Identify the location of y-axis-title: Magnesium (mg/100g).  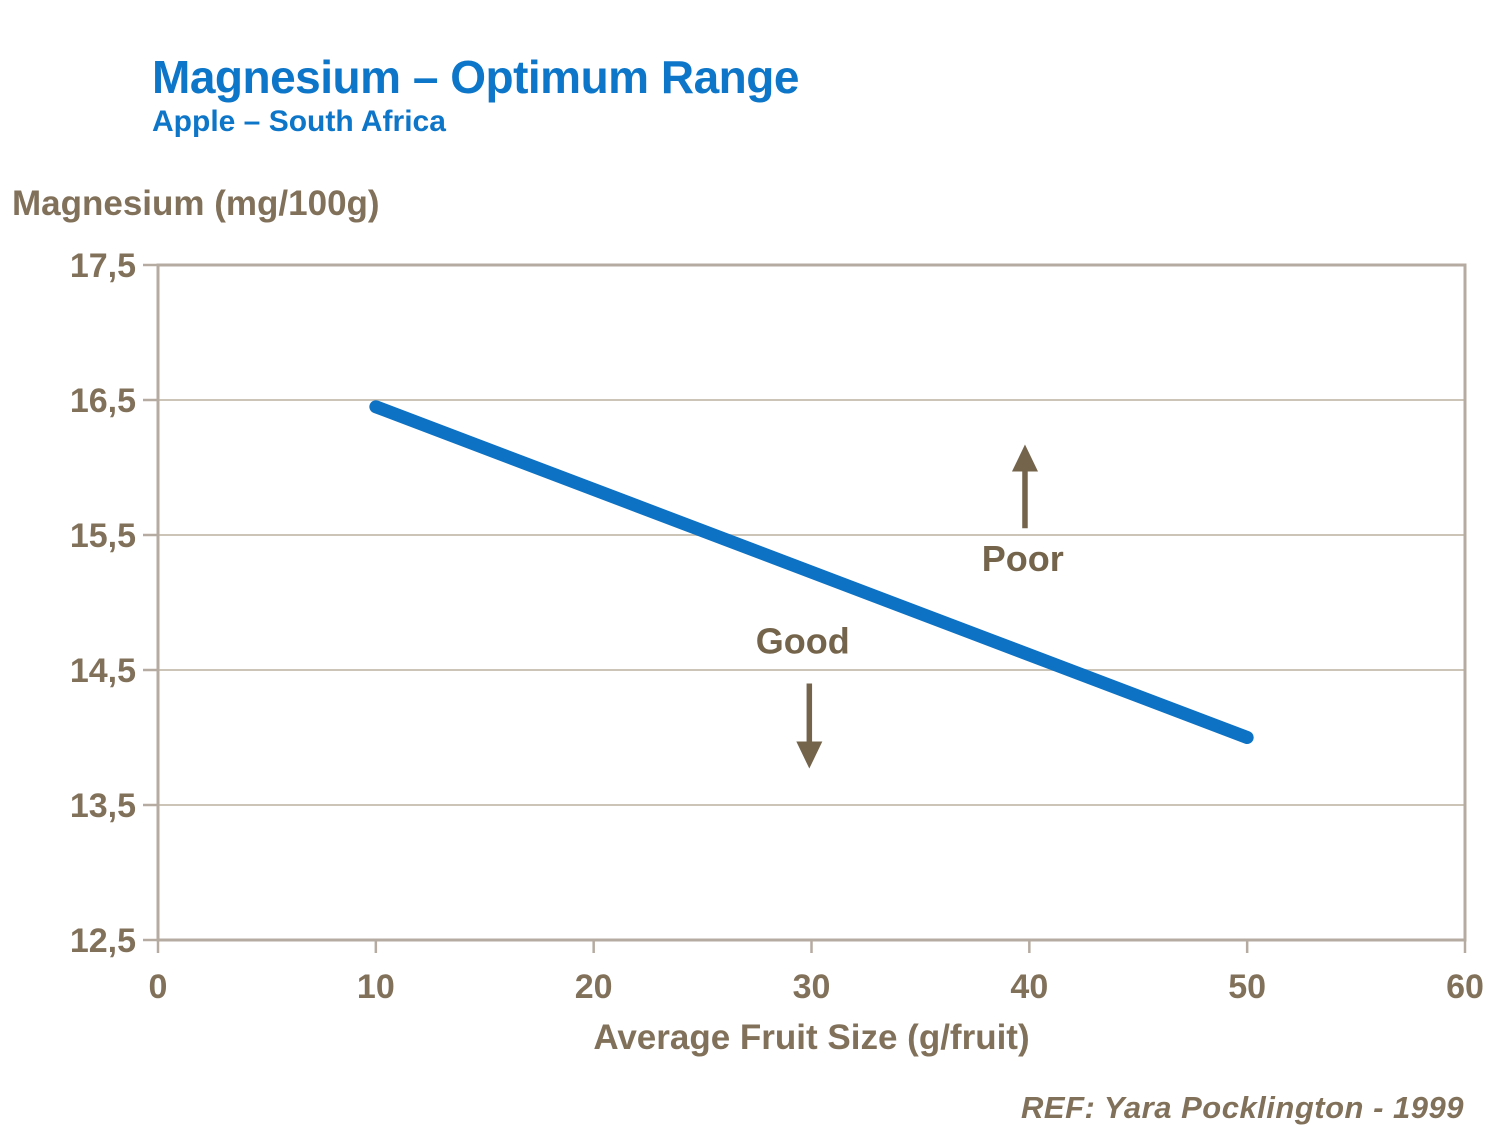
(196, 203).